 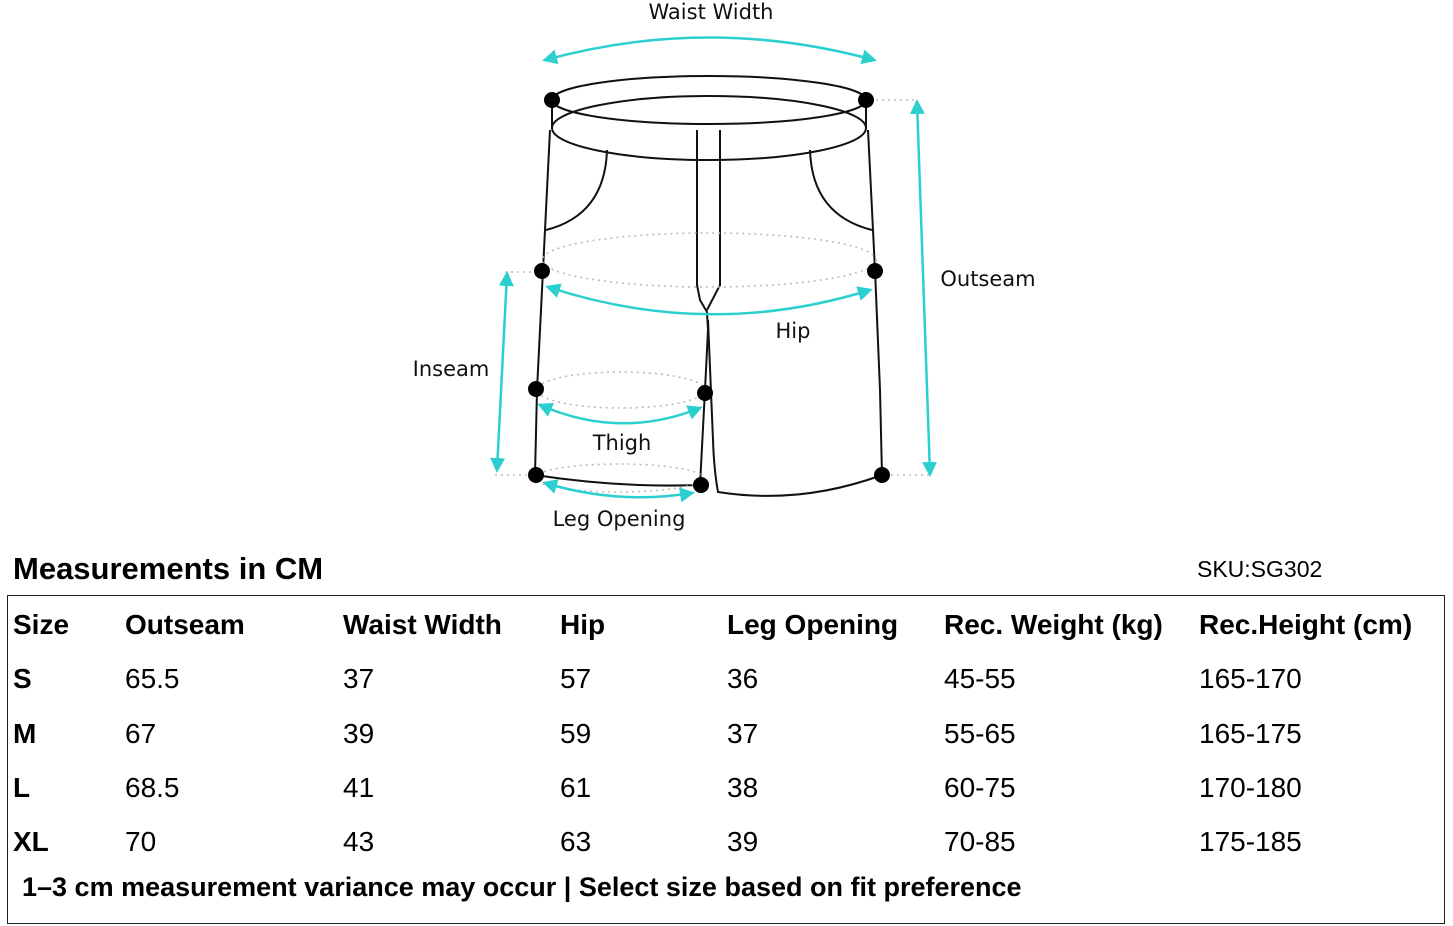 I want to click on table-cell: 175-185, so click(x=1250, y=841).